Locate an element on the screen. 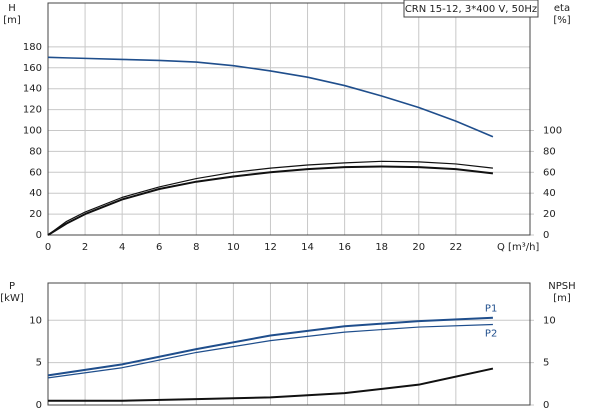 This screenshot has height=415, width=593. y2-tick-label: 100 is located at coordinates (552, 130).